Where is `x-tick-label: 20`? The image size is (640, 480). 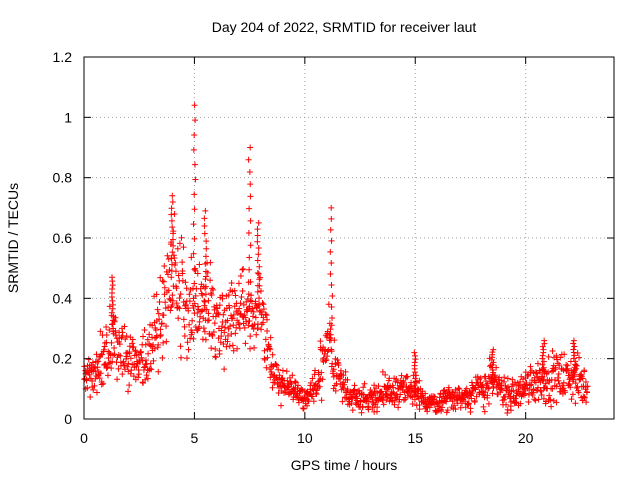 x-tick-label: 20 is located at coordinates (526, 438).